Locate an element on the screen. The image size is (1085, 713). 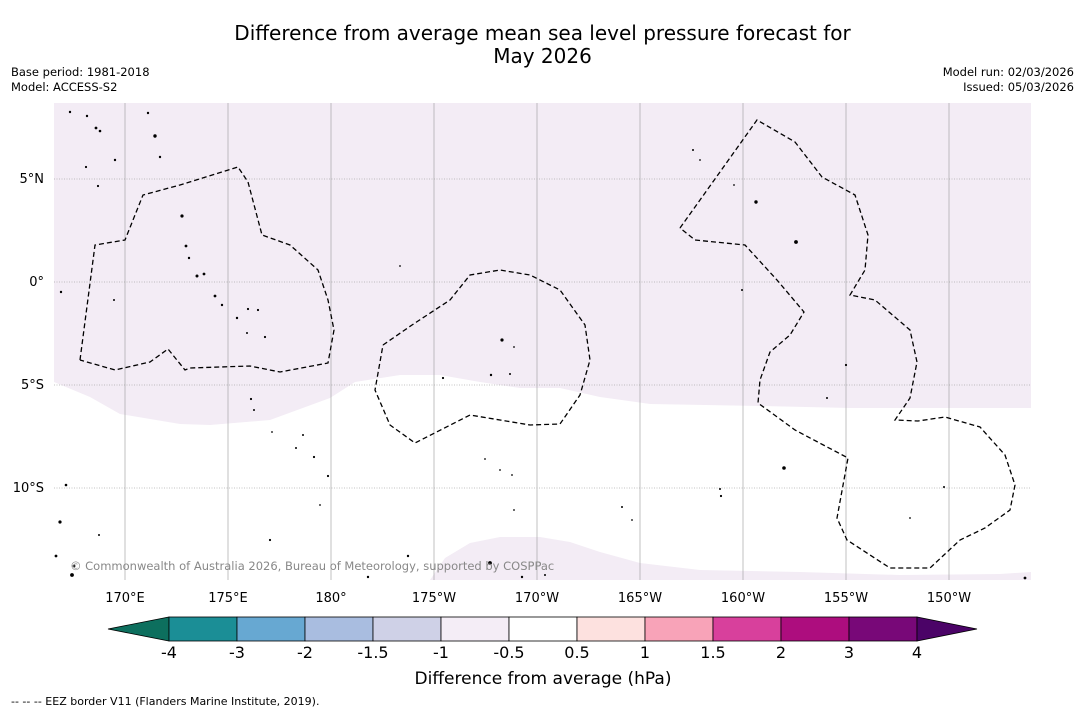
colorbar-tick-label: 0.5 is located at coordinates (576, 652).